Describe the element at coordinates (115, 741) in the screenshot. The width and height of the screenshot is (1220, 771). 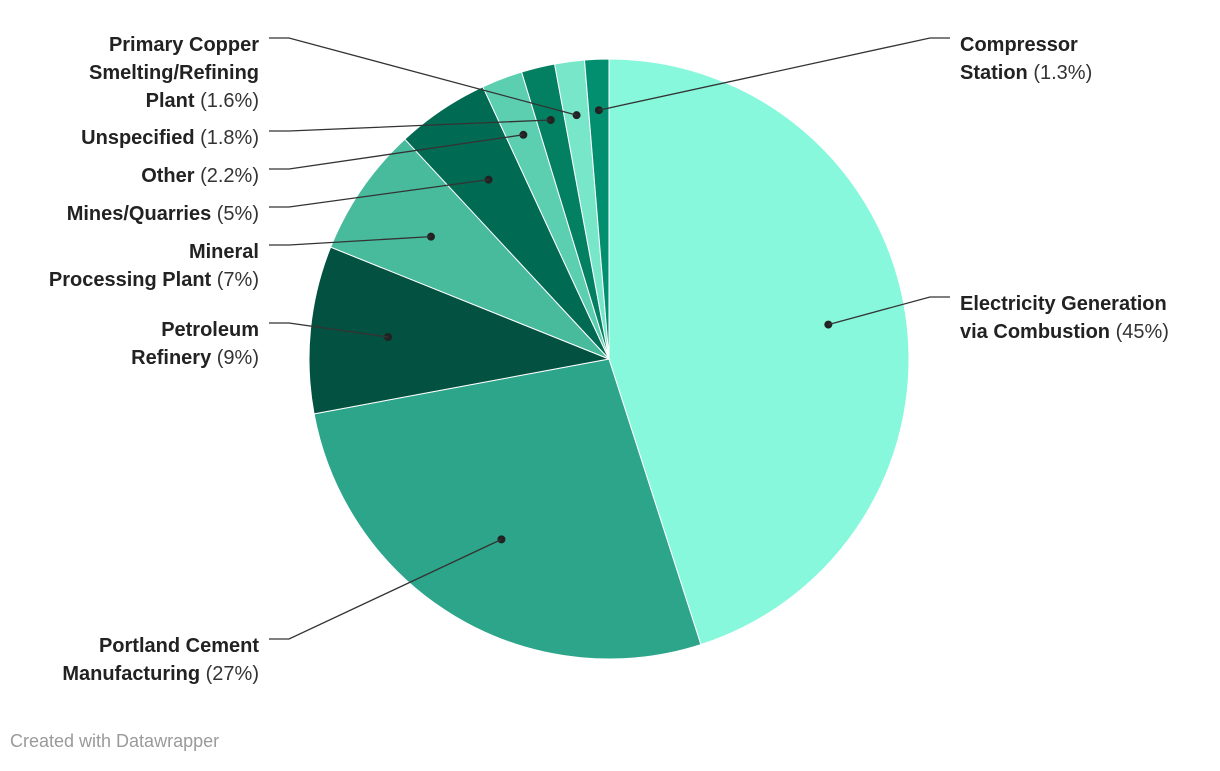
I see `footer-credit: Created with Datawrapper` at that location.